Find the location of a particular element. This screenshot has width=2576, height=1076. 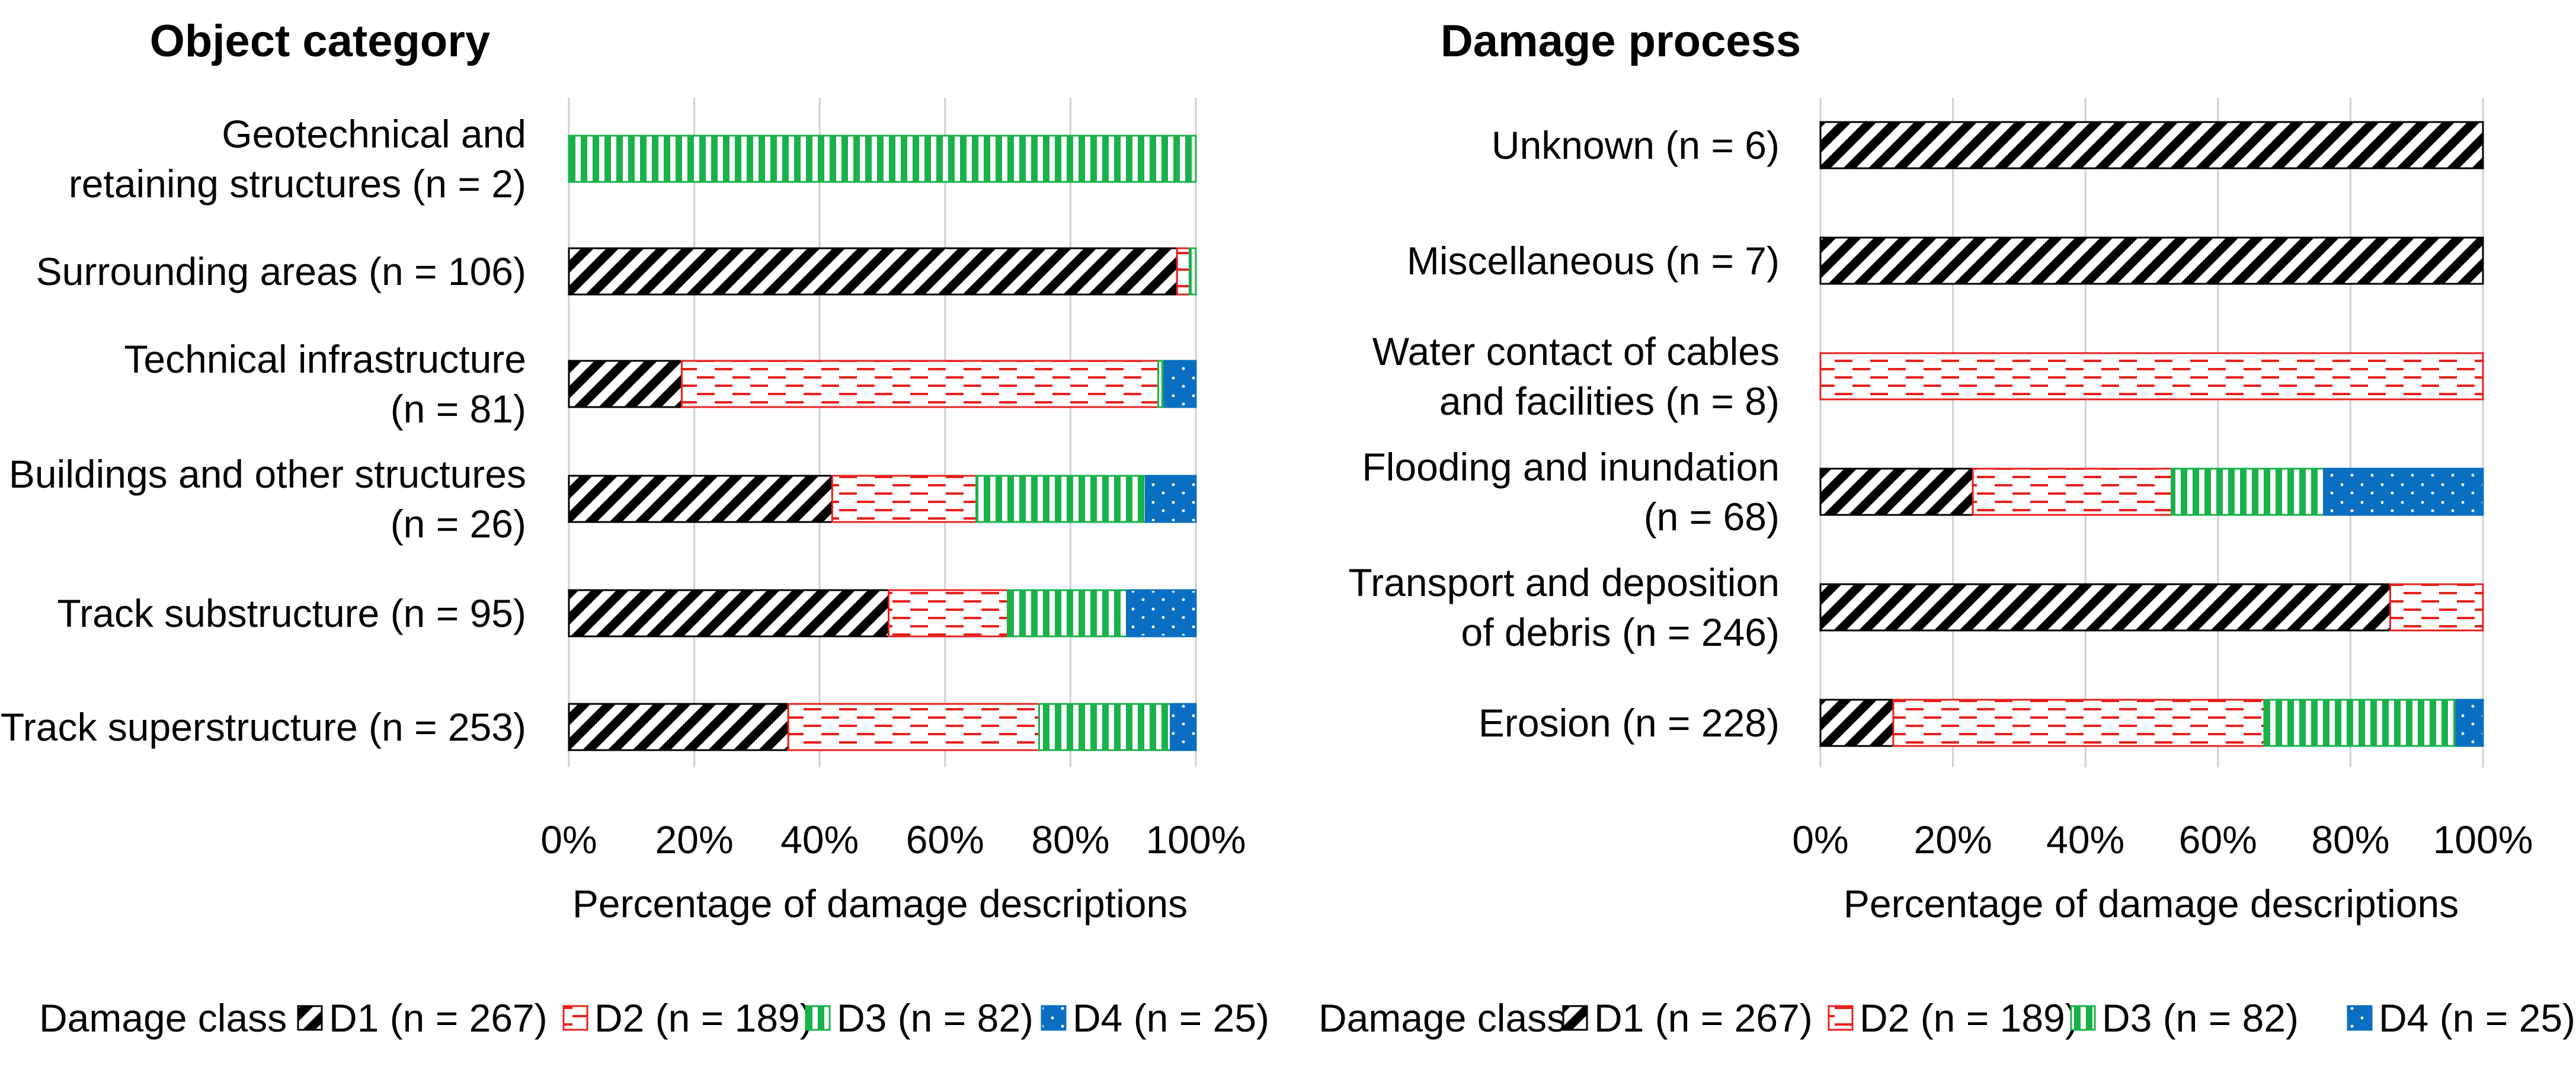

object-category-category-label: Buildings and other structures is located at coordinates (267, 474).